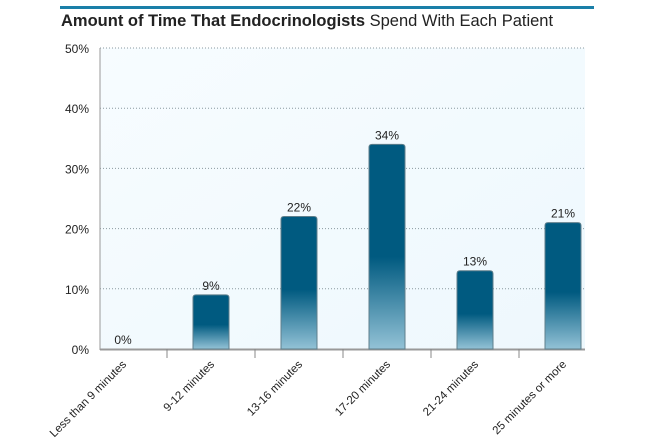 This screenshot has height=439, width=645. What do you see at coordinates (530, 398) in the screenshot?
I see `x-tick-label: 25 minutes or more` at bounding box center [530, 398].